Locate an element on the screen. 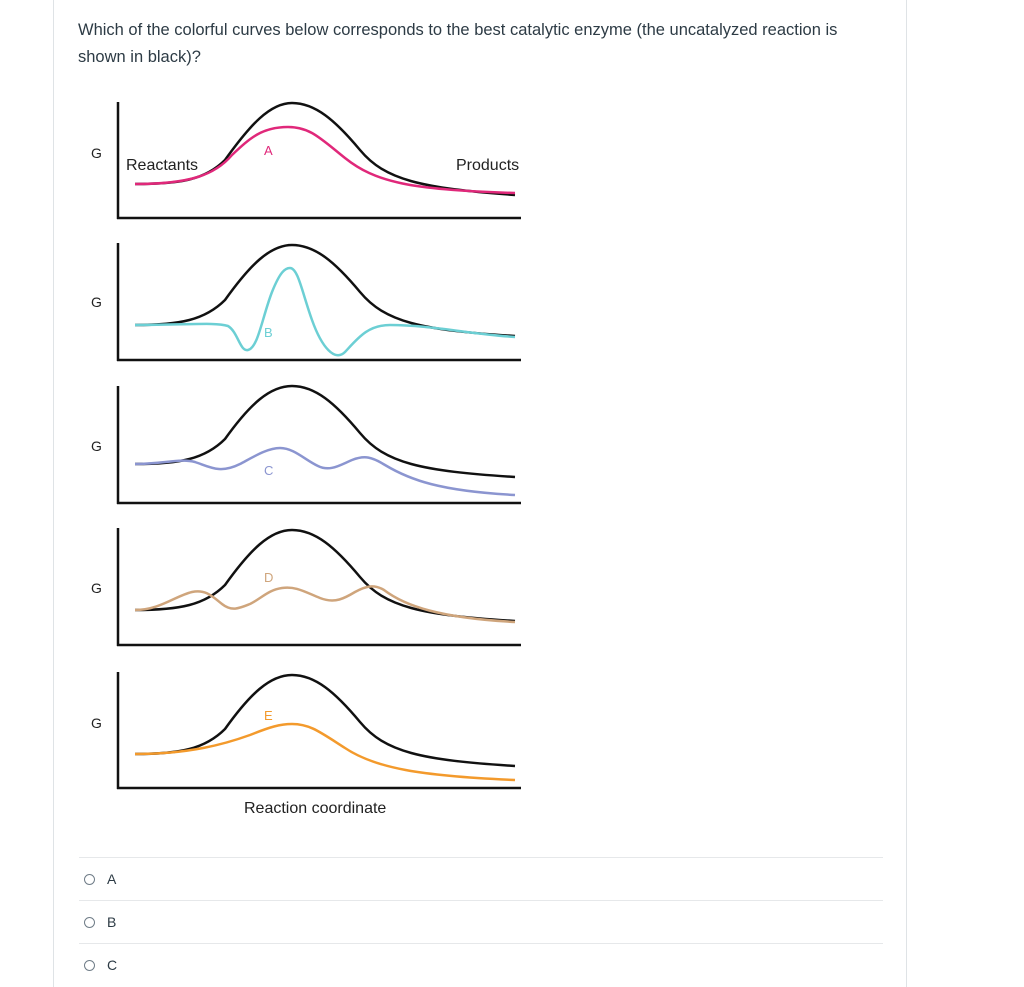 This screenshot has height=987, width=1024. panel-b-catalyzed-curve is located at coordinates (325, 311).